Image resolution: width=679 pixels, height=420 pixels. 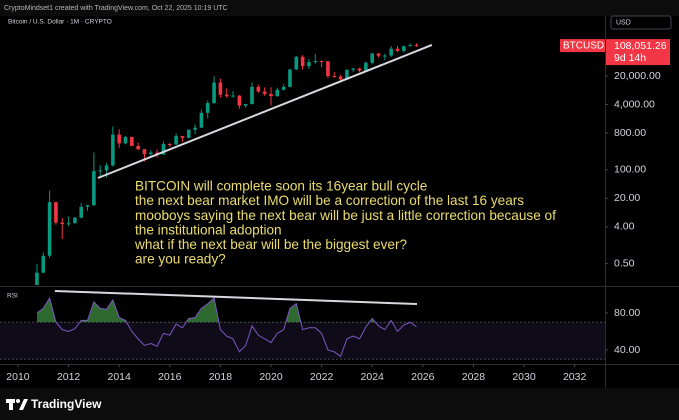 What do you see at coordinates (236, 297) in the screenshot?
I see `rsi-trendline` at bounding box center [236, 297].